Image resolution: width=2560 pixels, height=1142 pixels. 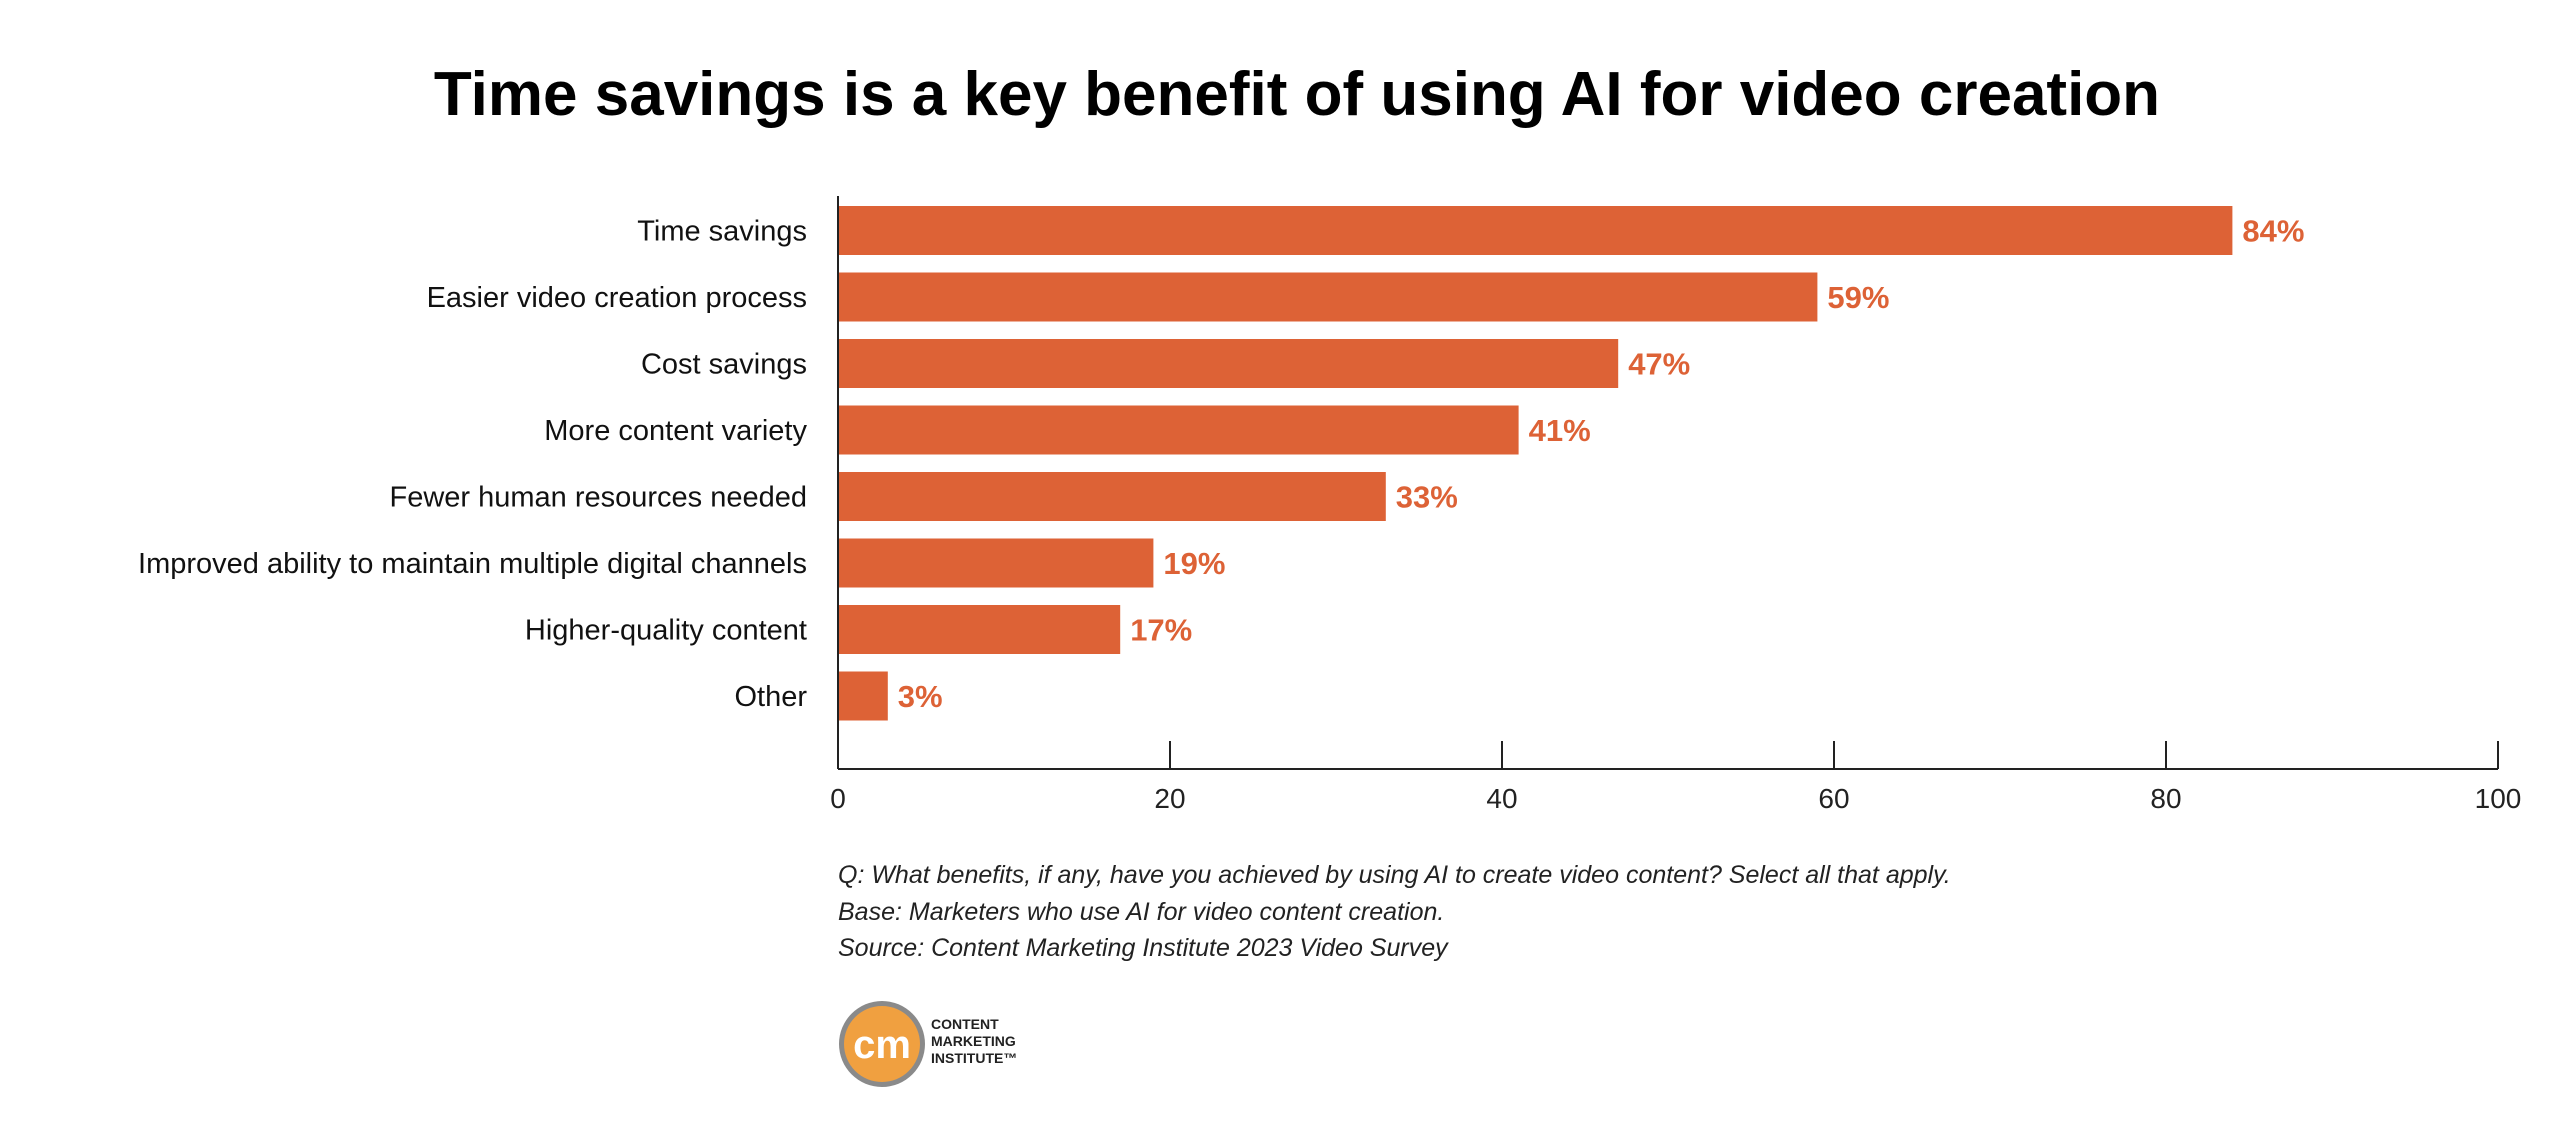 I want to click on category-label: More content variety, so click(x=675, y=431).